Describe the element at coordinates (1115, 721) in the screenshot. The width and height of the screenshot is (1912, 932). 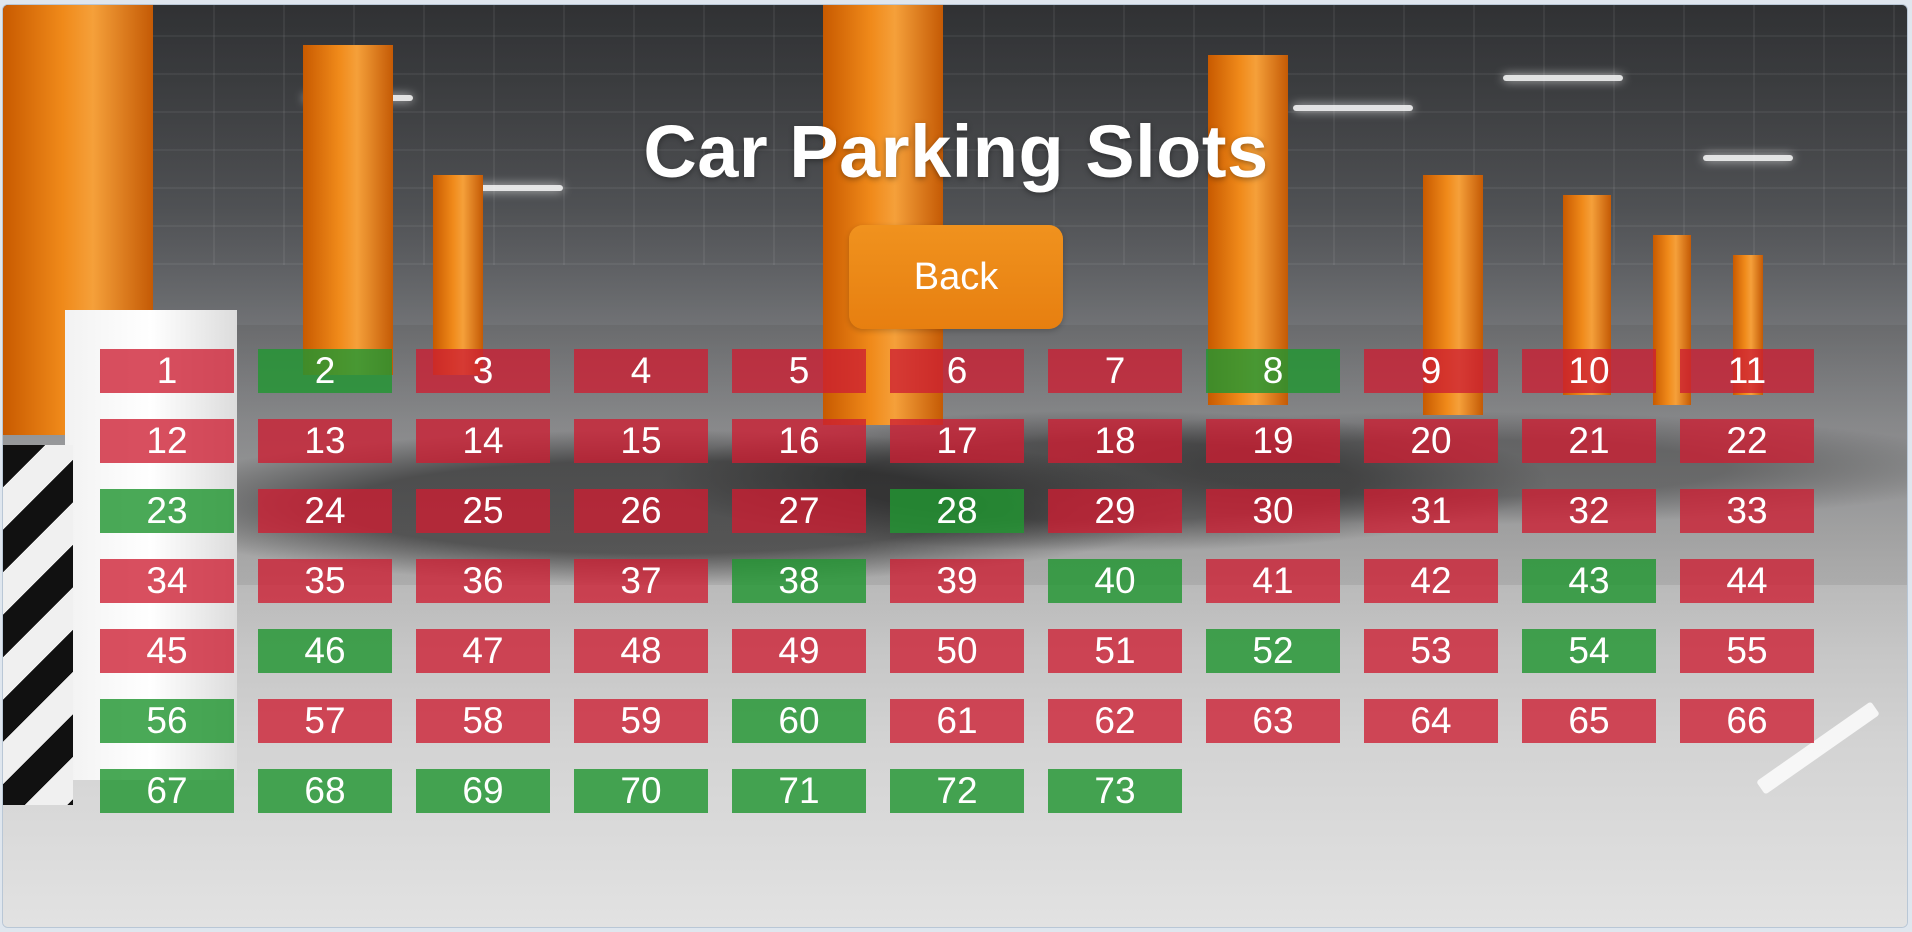
I see `parking-slot-62: 62` at that location.